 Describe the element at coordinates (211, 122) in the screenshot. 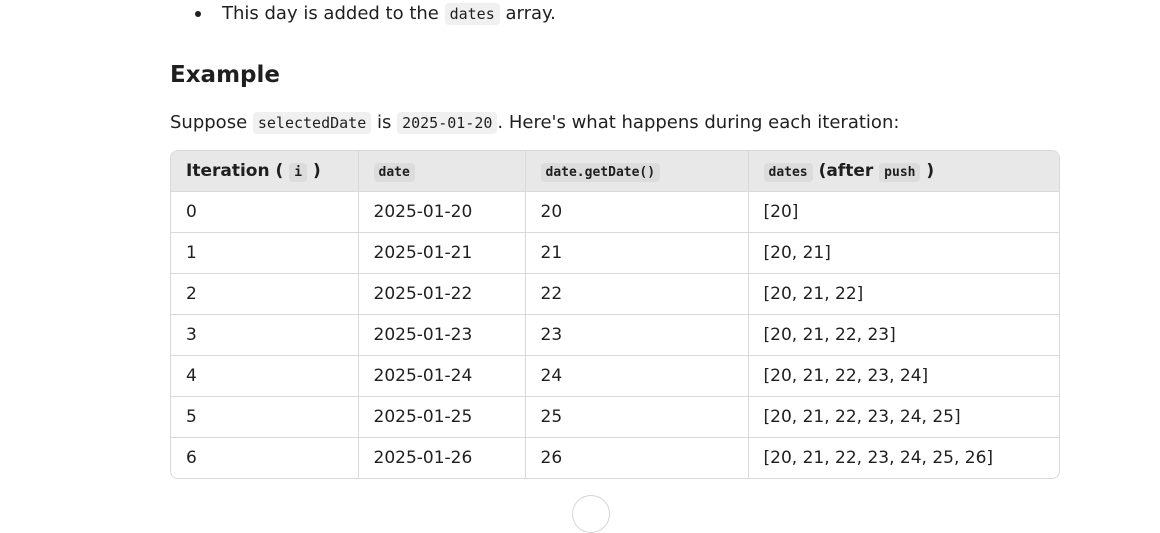

I see `intro-text: Suppose` at that location.